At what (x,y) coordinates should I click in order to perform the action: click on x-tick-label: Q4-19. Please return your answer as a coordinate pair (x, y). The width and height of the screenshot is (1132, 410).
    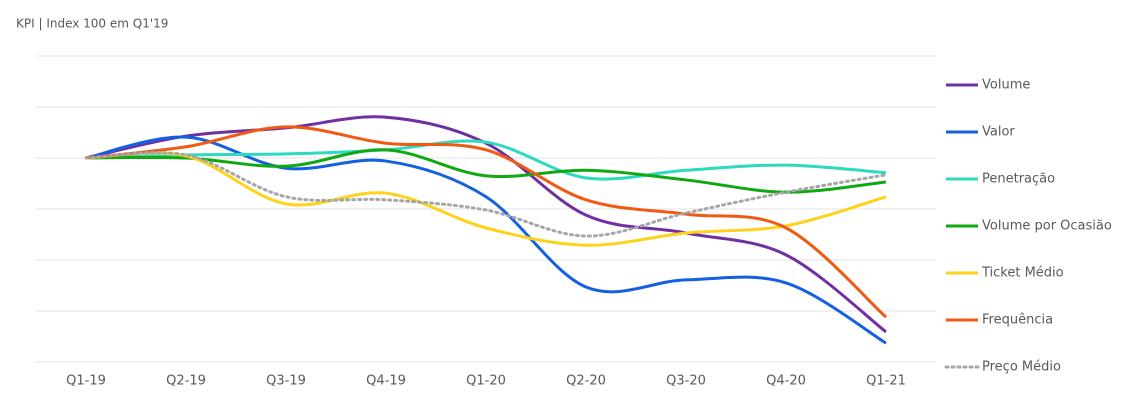
    Looking at the image, I should click on (386, 381).